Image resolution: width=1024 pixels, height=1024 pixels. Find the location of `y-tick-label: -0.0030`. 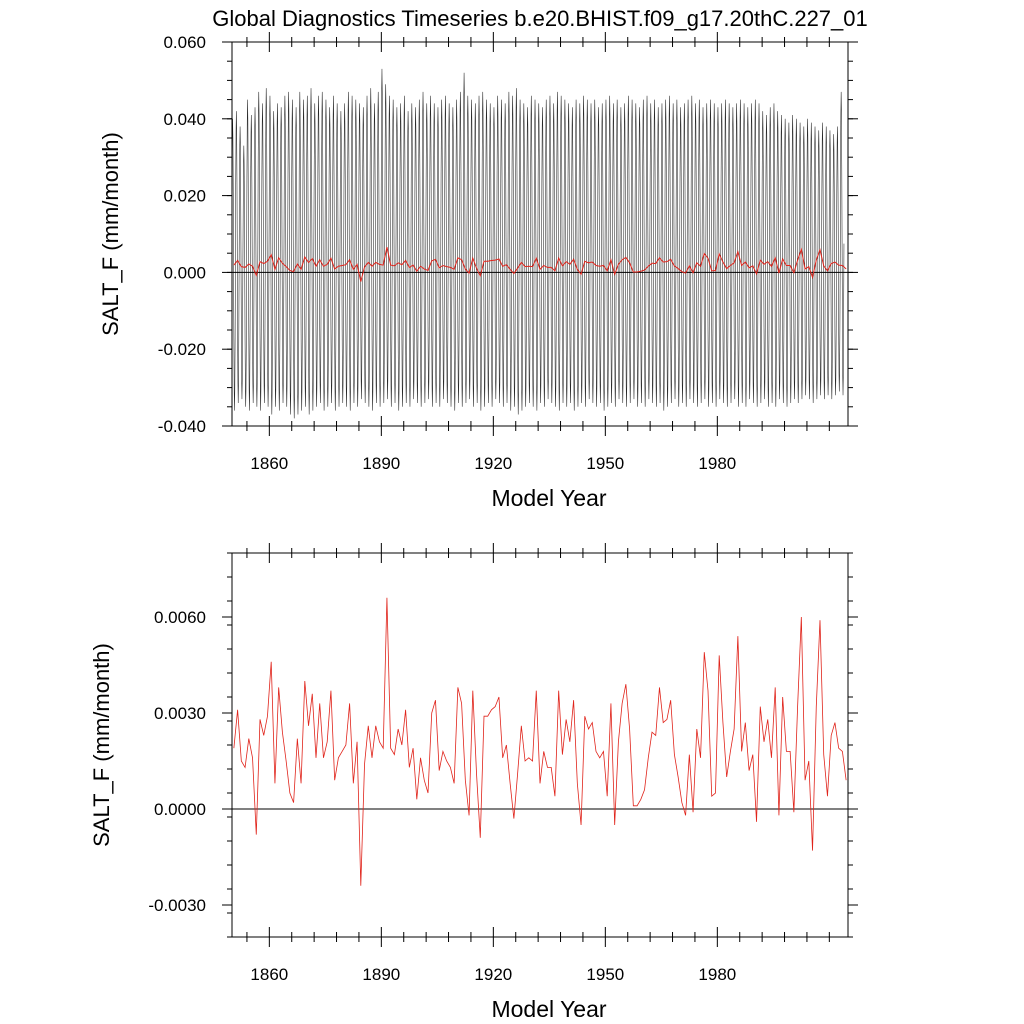

y-tick-label: -0.0030 is located at coordinates (177, 905).